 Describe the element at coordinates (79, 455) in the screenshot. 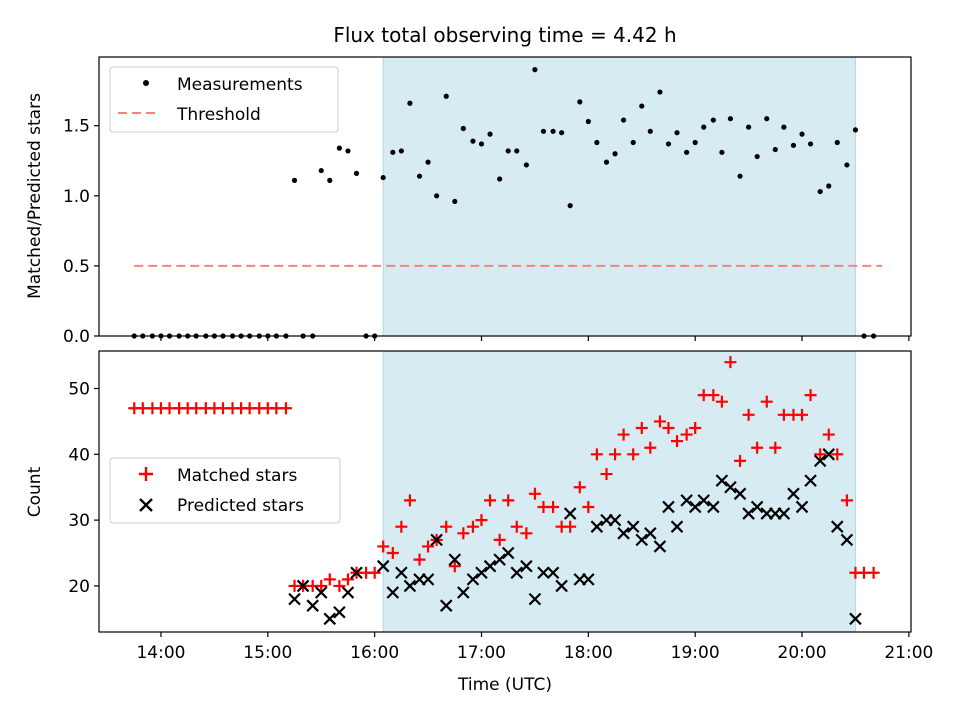

I see `y-tick-label: 40` at that location.